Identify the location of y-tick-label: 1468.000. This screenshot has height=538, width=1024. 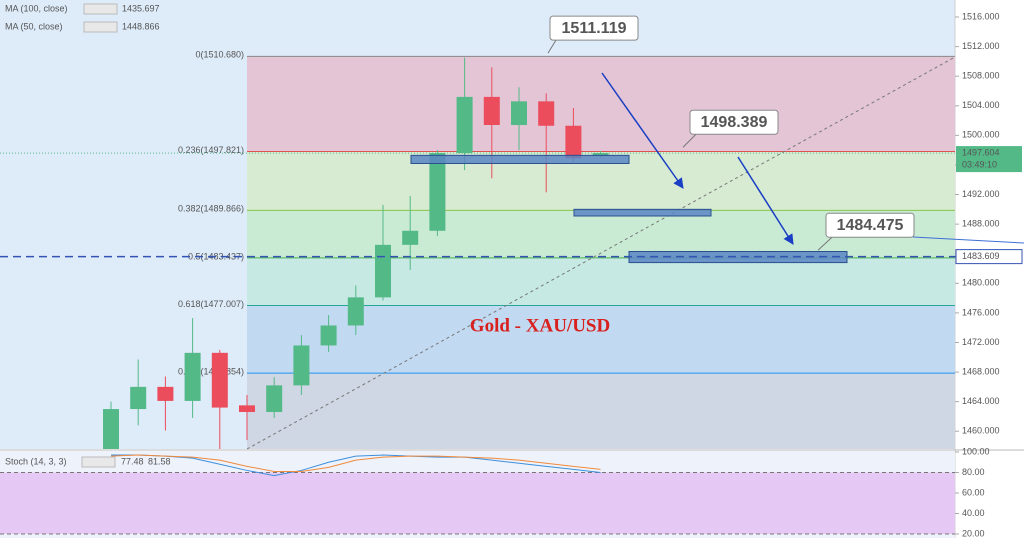
(981, 371).